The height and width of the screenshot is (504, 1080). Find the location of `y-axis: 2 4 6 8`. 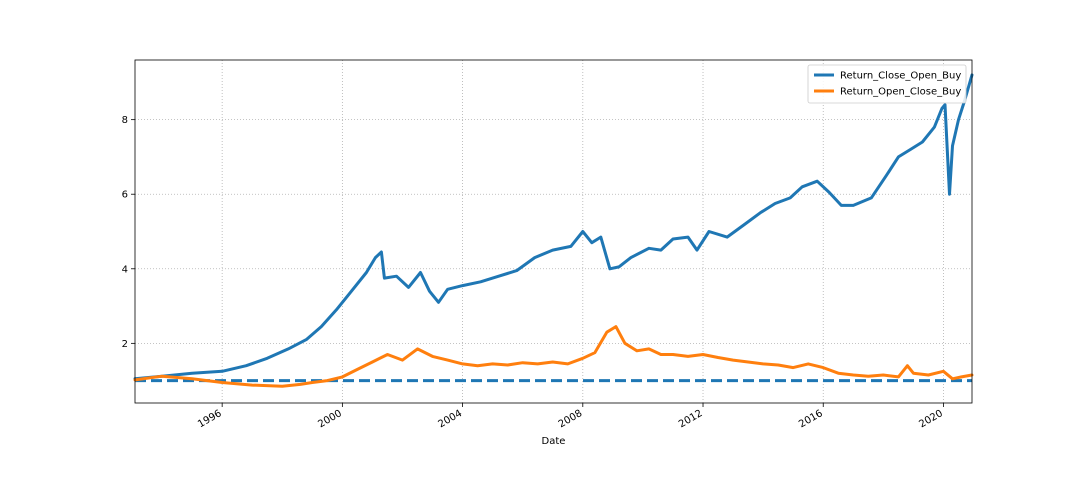

y-axis: 2 4 6 8 is located at coordinates (128, 232).